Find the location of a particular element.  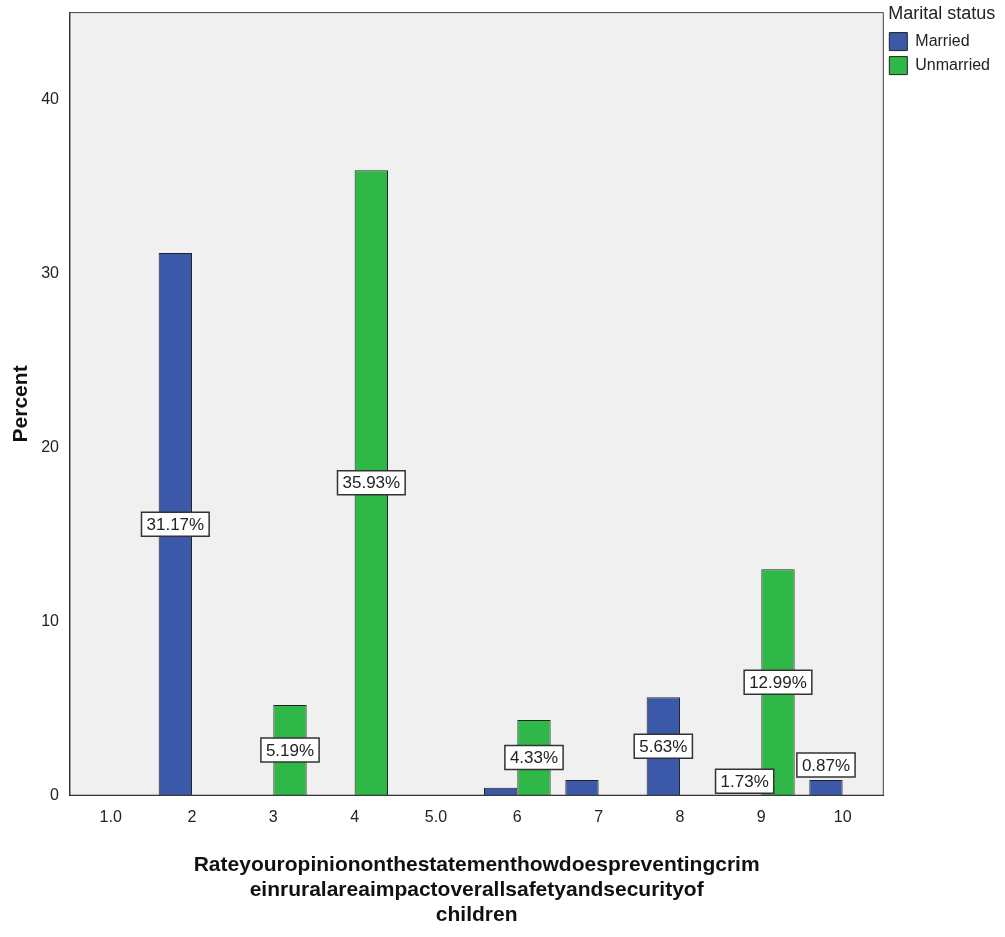

data-label: 5.19% is located at coordinates (290, 750).